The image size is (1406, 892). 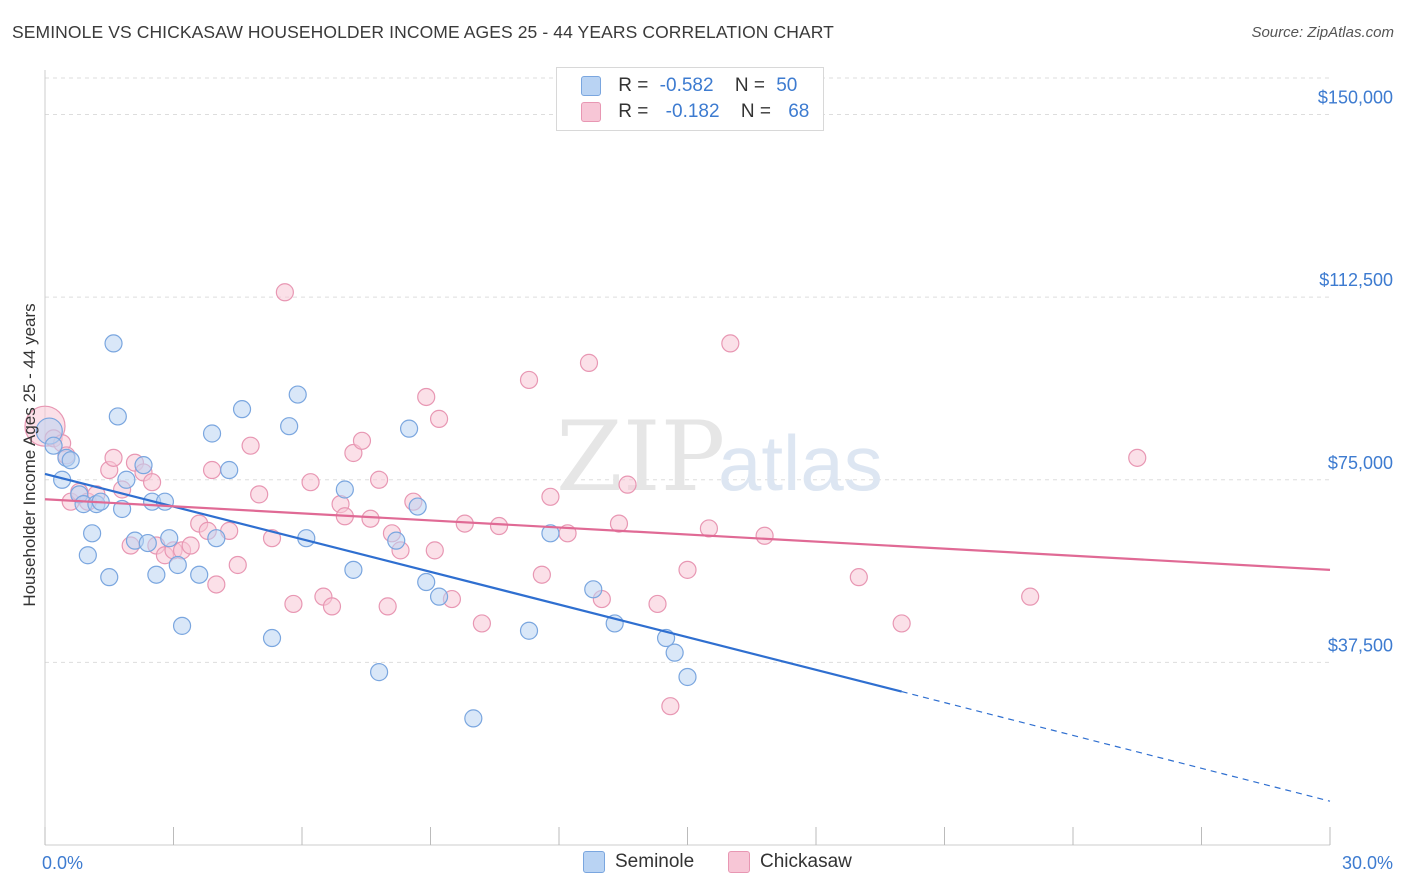 What do you see at coordinates (686, 85) in the screenshot?
I see `legend-r-value: -0.582` at bounding box center [686, 85].